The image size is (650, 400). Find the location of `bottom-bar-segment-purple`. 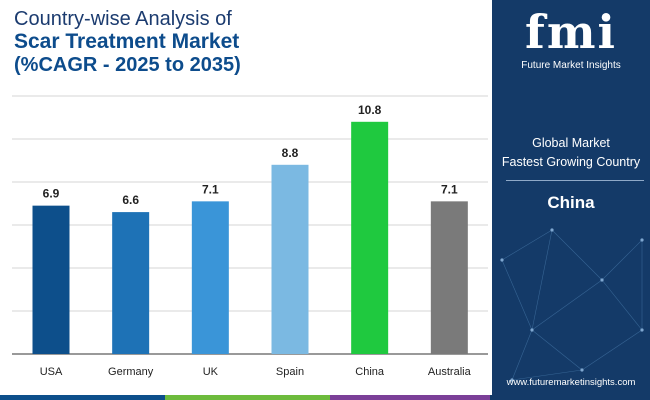

bottom-bar-segment-purple is located at coordinates (410, 397).